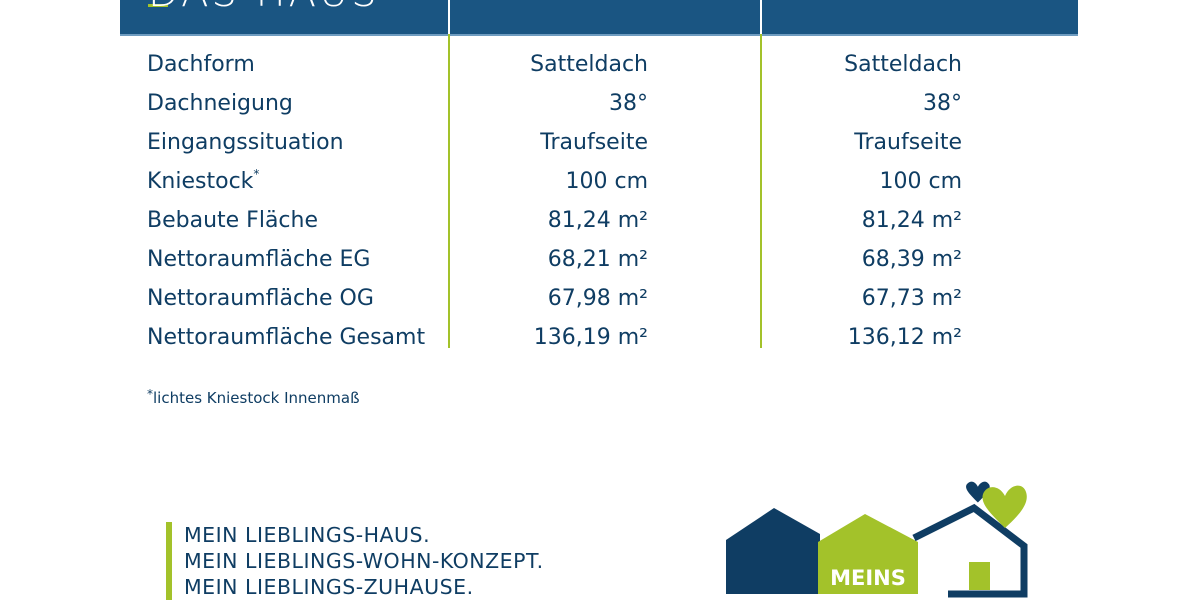  What do you see at coordinates (364, 561) in the screenshot?
I see `tagline-line: MEIN LIEBLINGS-WOHN-KONZEPT.` at bounding box center [364, 561].